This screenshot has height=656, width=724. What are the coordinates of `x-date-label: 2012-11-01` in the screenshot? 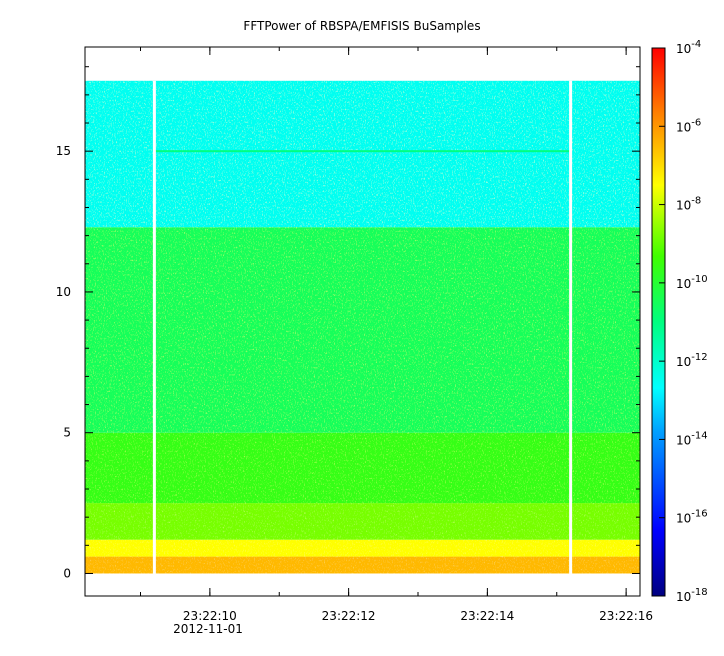 It's located at (208, 629).